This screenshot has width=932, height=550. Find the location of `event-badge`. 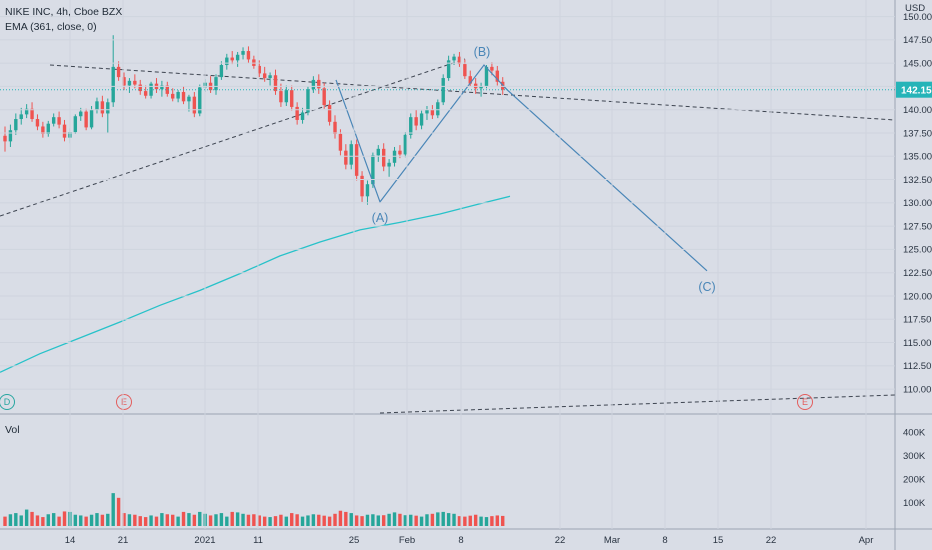

event-badge is located at coordinates (7, 402).